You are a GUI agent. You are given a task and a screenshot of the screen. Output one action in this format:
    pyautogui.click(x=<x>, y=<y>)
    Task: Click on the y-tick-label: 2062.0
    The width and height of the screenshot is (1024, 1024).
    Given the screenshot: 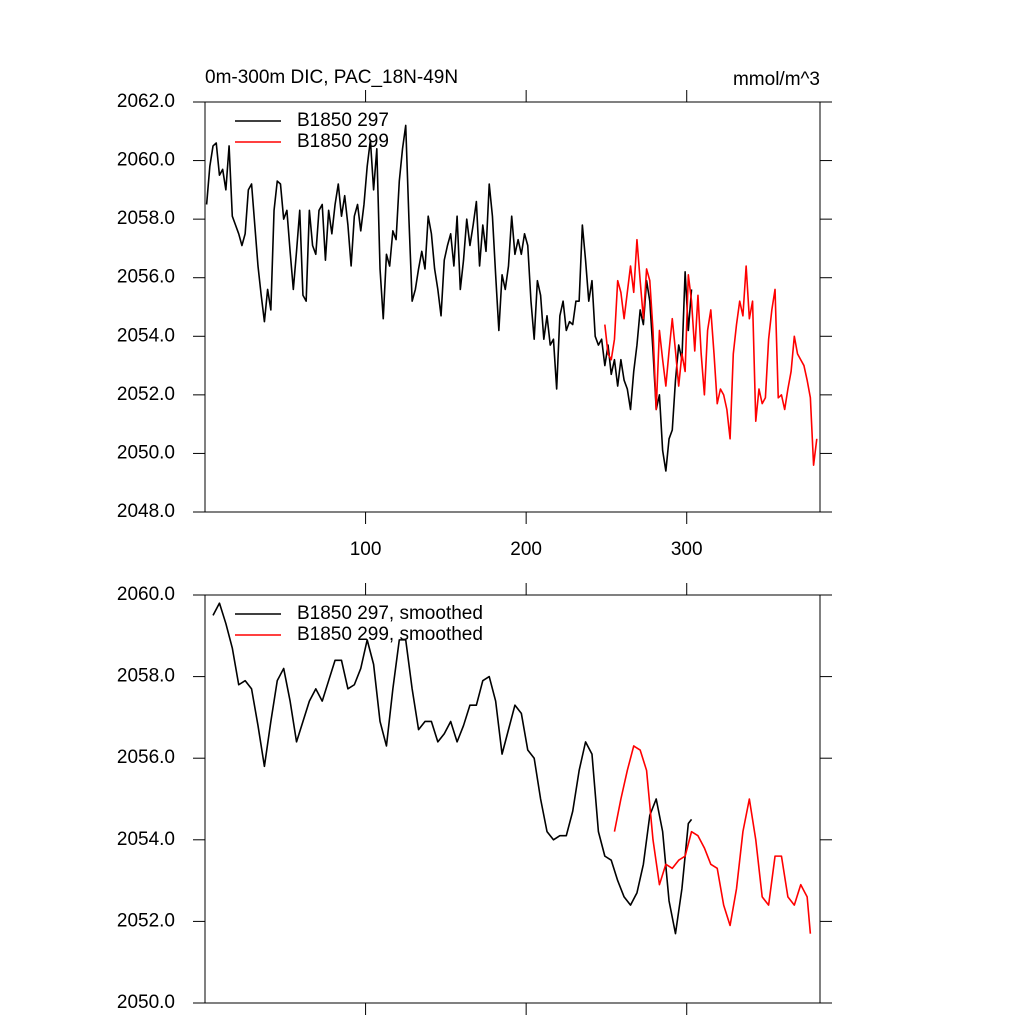 What is the action you would take?
    pyautogui.click(x=146, y=101)
    